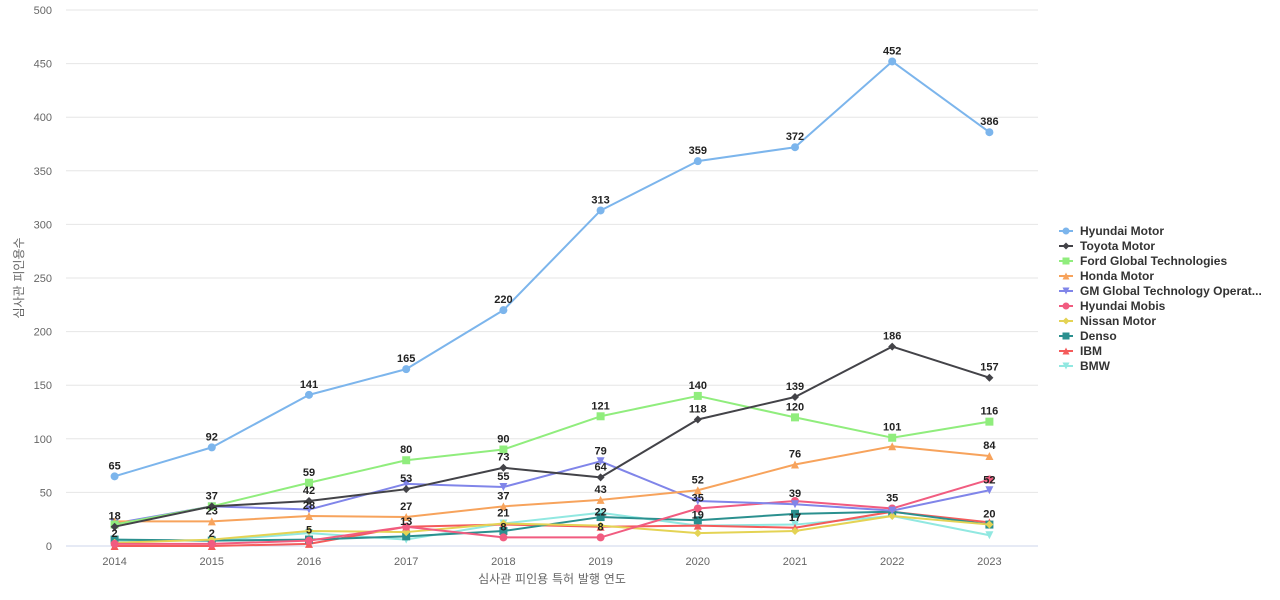  Describe the element at coordinates (43, 225) in the screenshot. I see `y-tick-label: 300` at that location.